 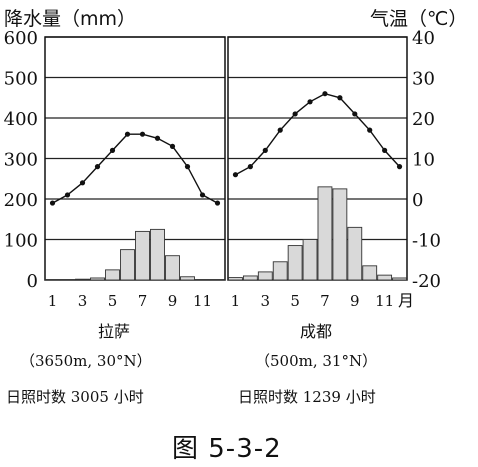 I want to click on temp-tick-label: -10, so click(x=426, y=241).